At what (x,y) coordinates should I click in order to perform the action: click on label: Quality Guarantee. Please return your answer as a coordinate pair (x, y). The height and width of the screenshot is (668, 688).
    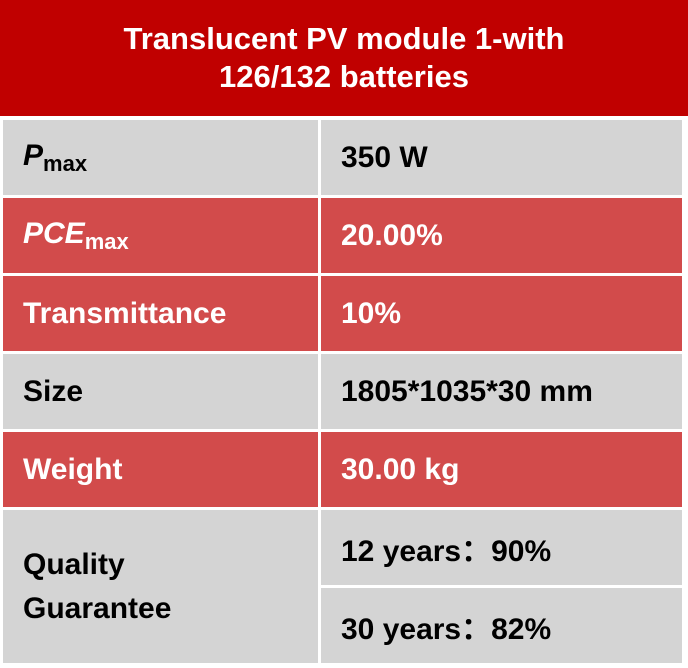
    Looking at the image, I should click on (123, 587).